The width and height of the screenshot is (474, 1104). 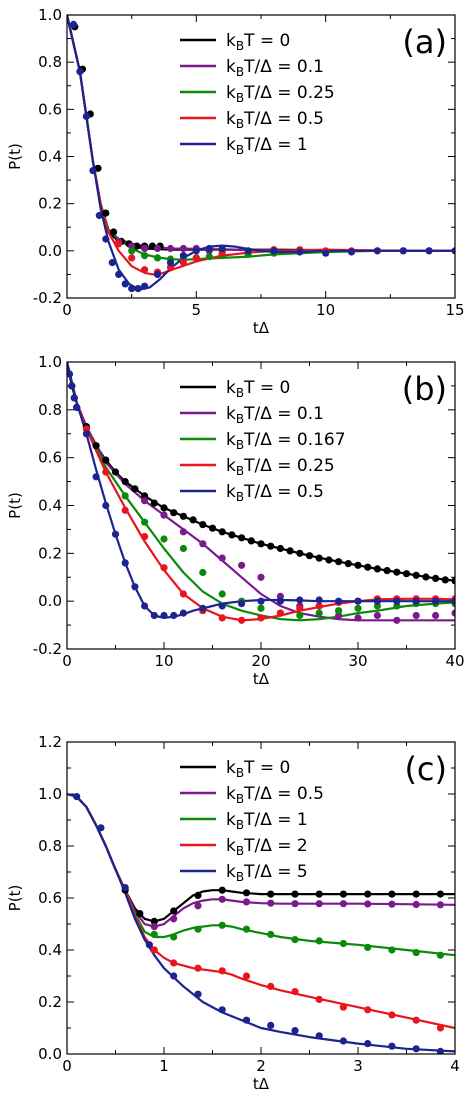 I want to click on x-tick-label: 10, so click(x=163, y=661).